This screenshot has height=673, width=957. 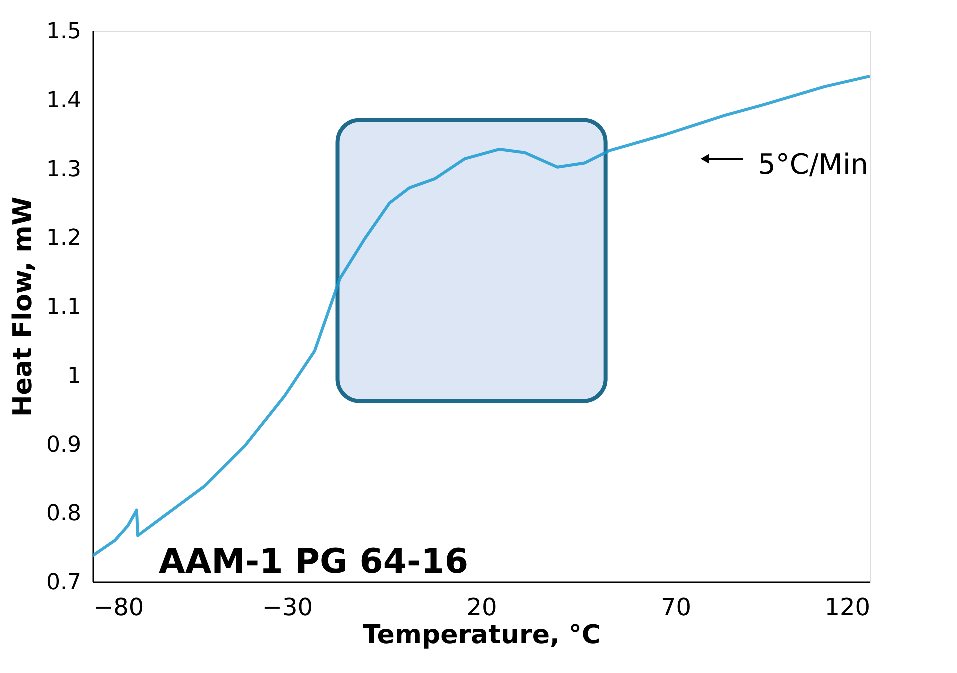 What do you see at coordinates (64, 307) in the screenshot?
I see `y-tick-label: 1.1` at bounding box center [64, 307].